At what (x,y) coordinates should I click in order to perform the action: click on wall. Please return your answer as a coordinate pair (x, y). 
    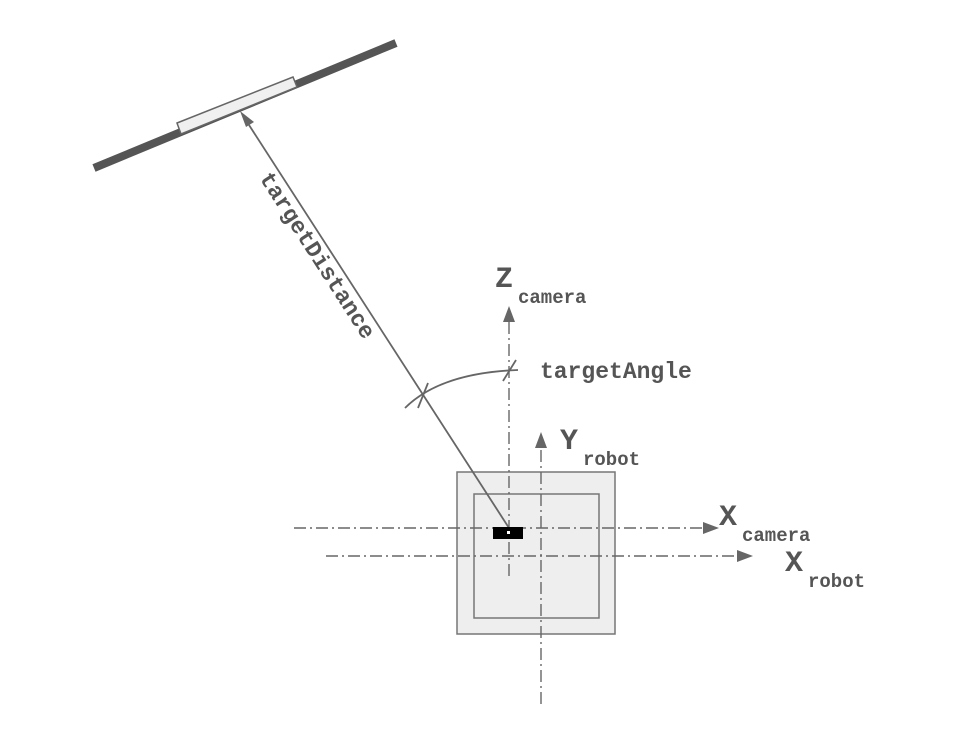
    Looking at the image, I should click on (245, 105).